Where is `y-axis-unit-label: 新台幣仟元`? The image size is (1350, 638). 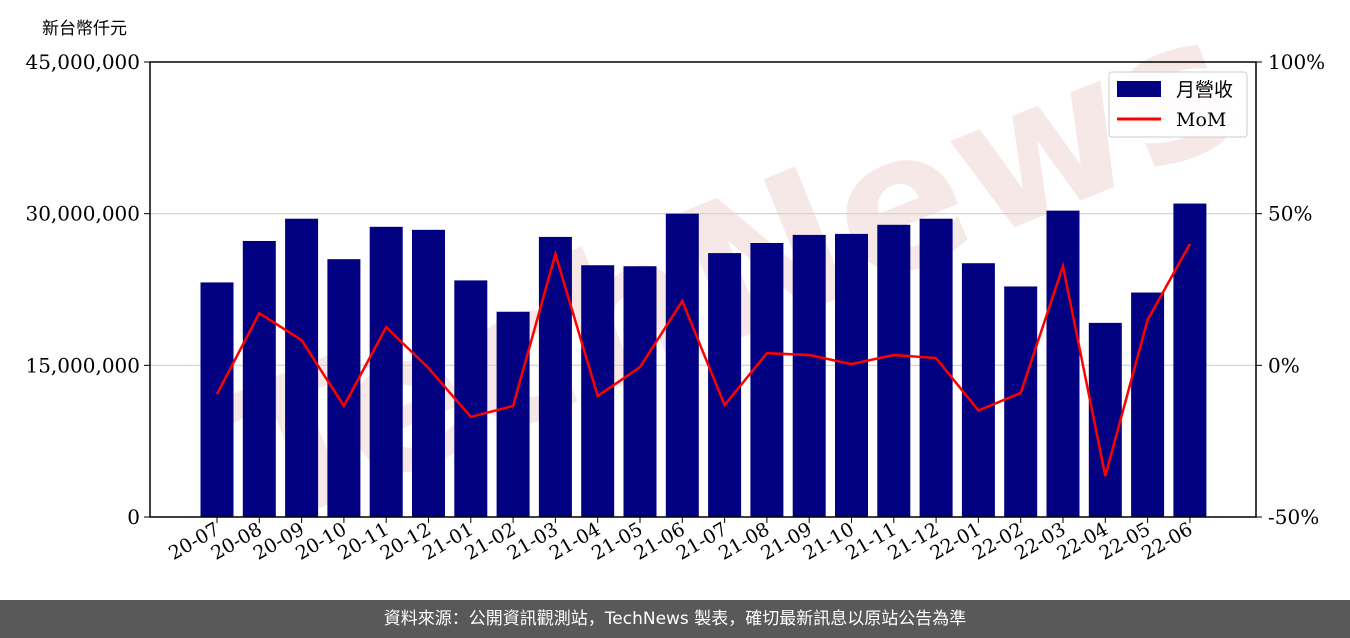
y-axis-unit-label: 新台幣仟元 is located at coordinates (84, 29).